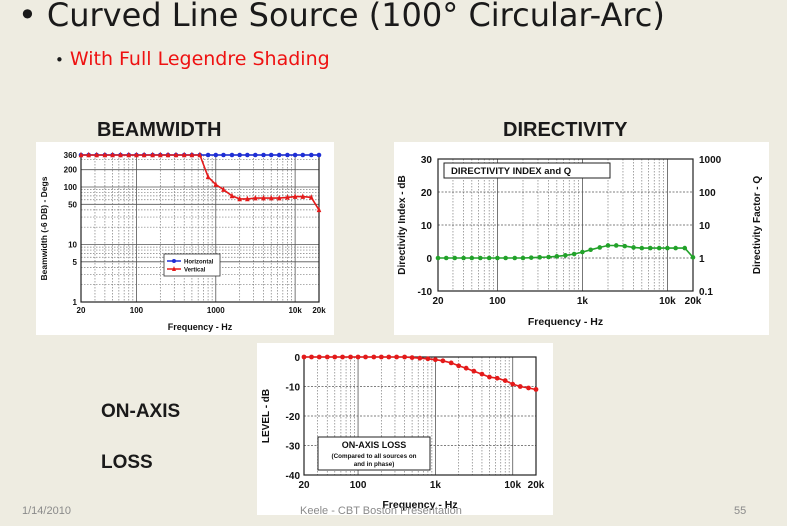 This screenshot has height=526, width=787. What do you see at coordinates (705, 226) in the screenshot?
I see `y-right-tick-label: 10` at bounding box center [705, 226].